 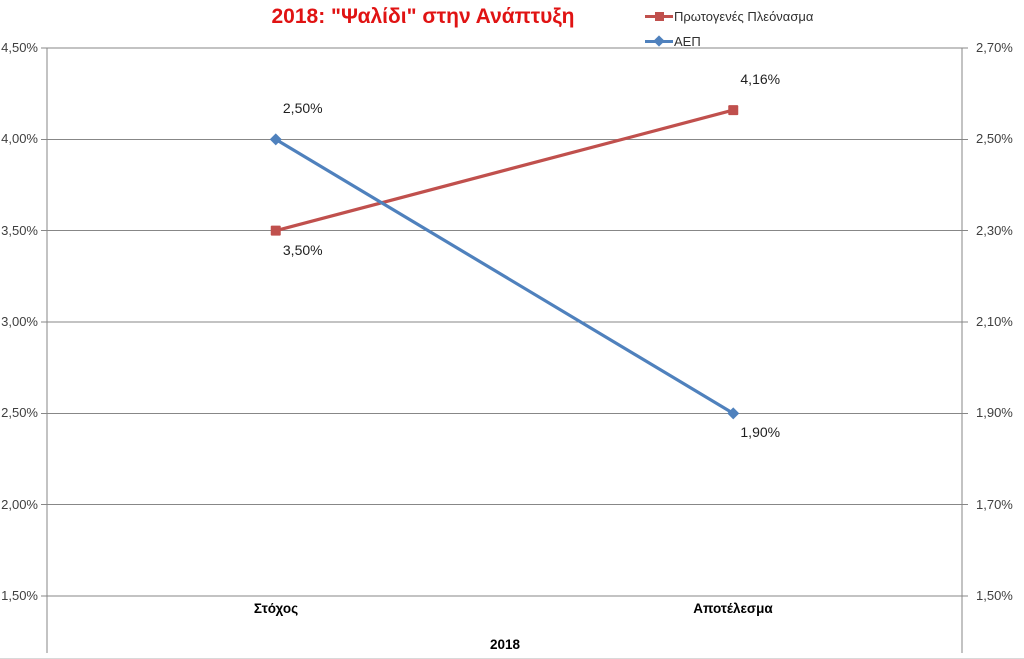 What do you see at coordinates (505, 644) in the screenshot?
I see `x-axis-title: 2018` at bounding box center [505, 644].